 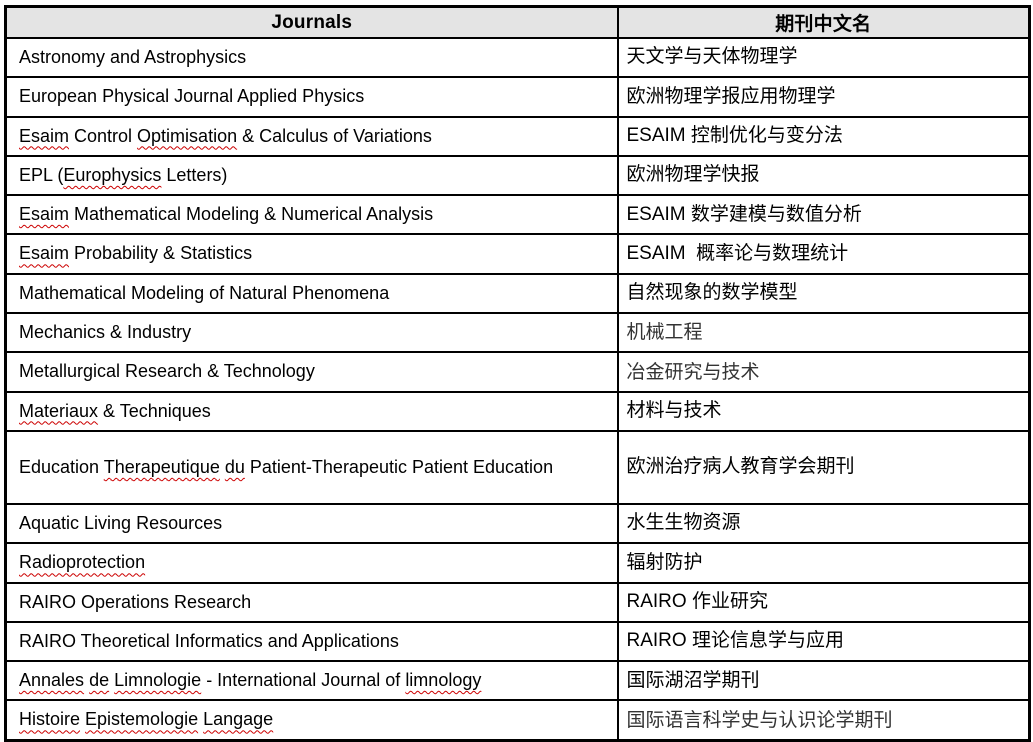 I want to click on journal-name-en: Materiaux & Techniques, so click(x=311, y=411).